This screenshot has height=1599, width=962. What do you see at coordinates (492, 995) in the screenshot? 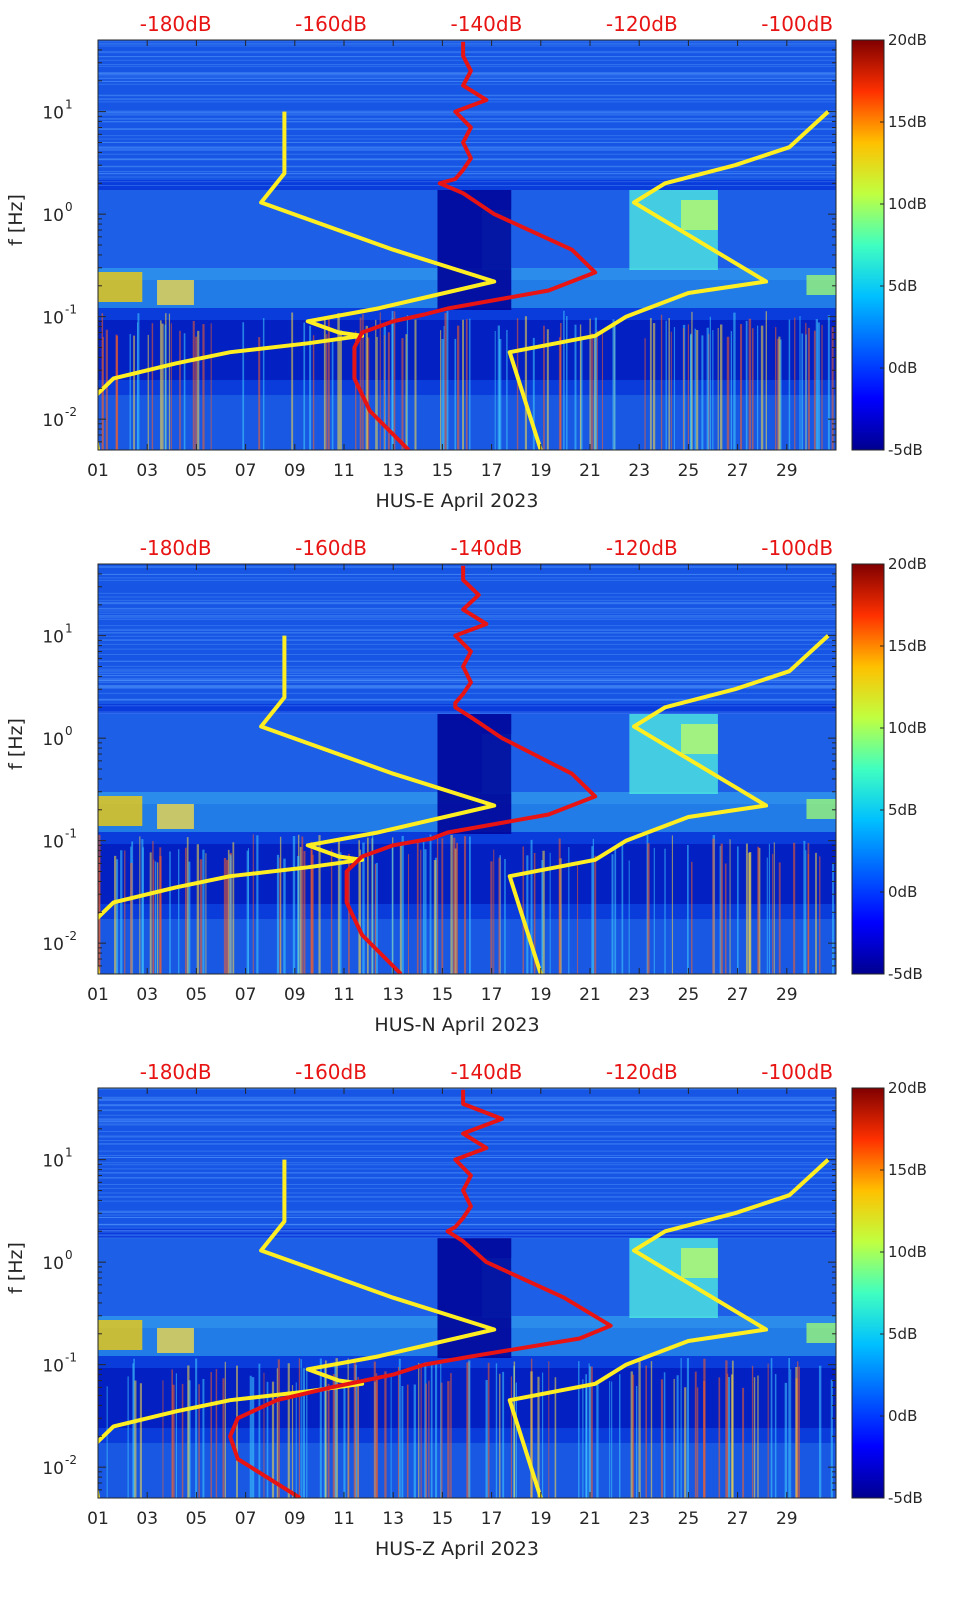
I see `x-tick-label: 17` at bounding box center [492, 995].